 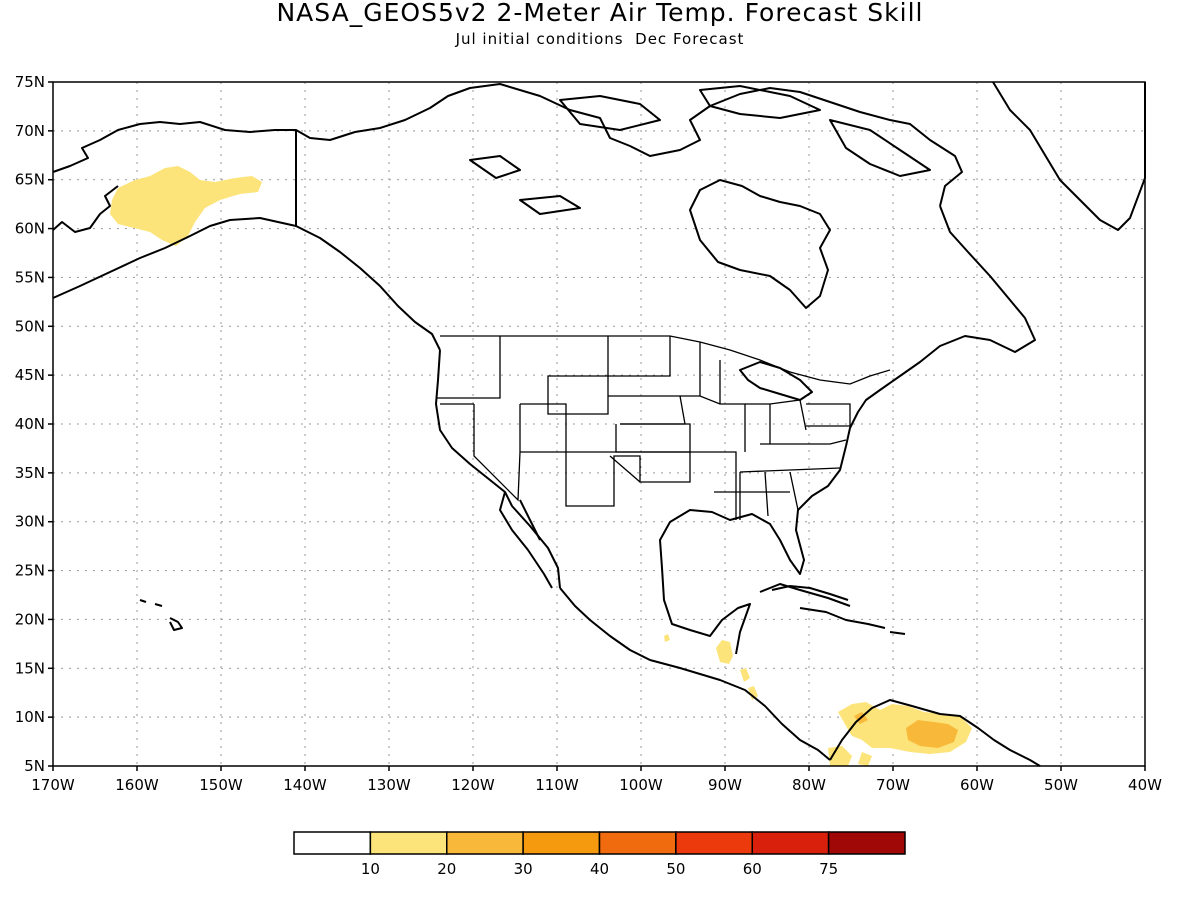 What do you see at coordinates (30, 522) in the screenshot?
I see `lat-label: 30N` at bounding box center [30, 522].